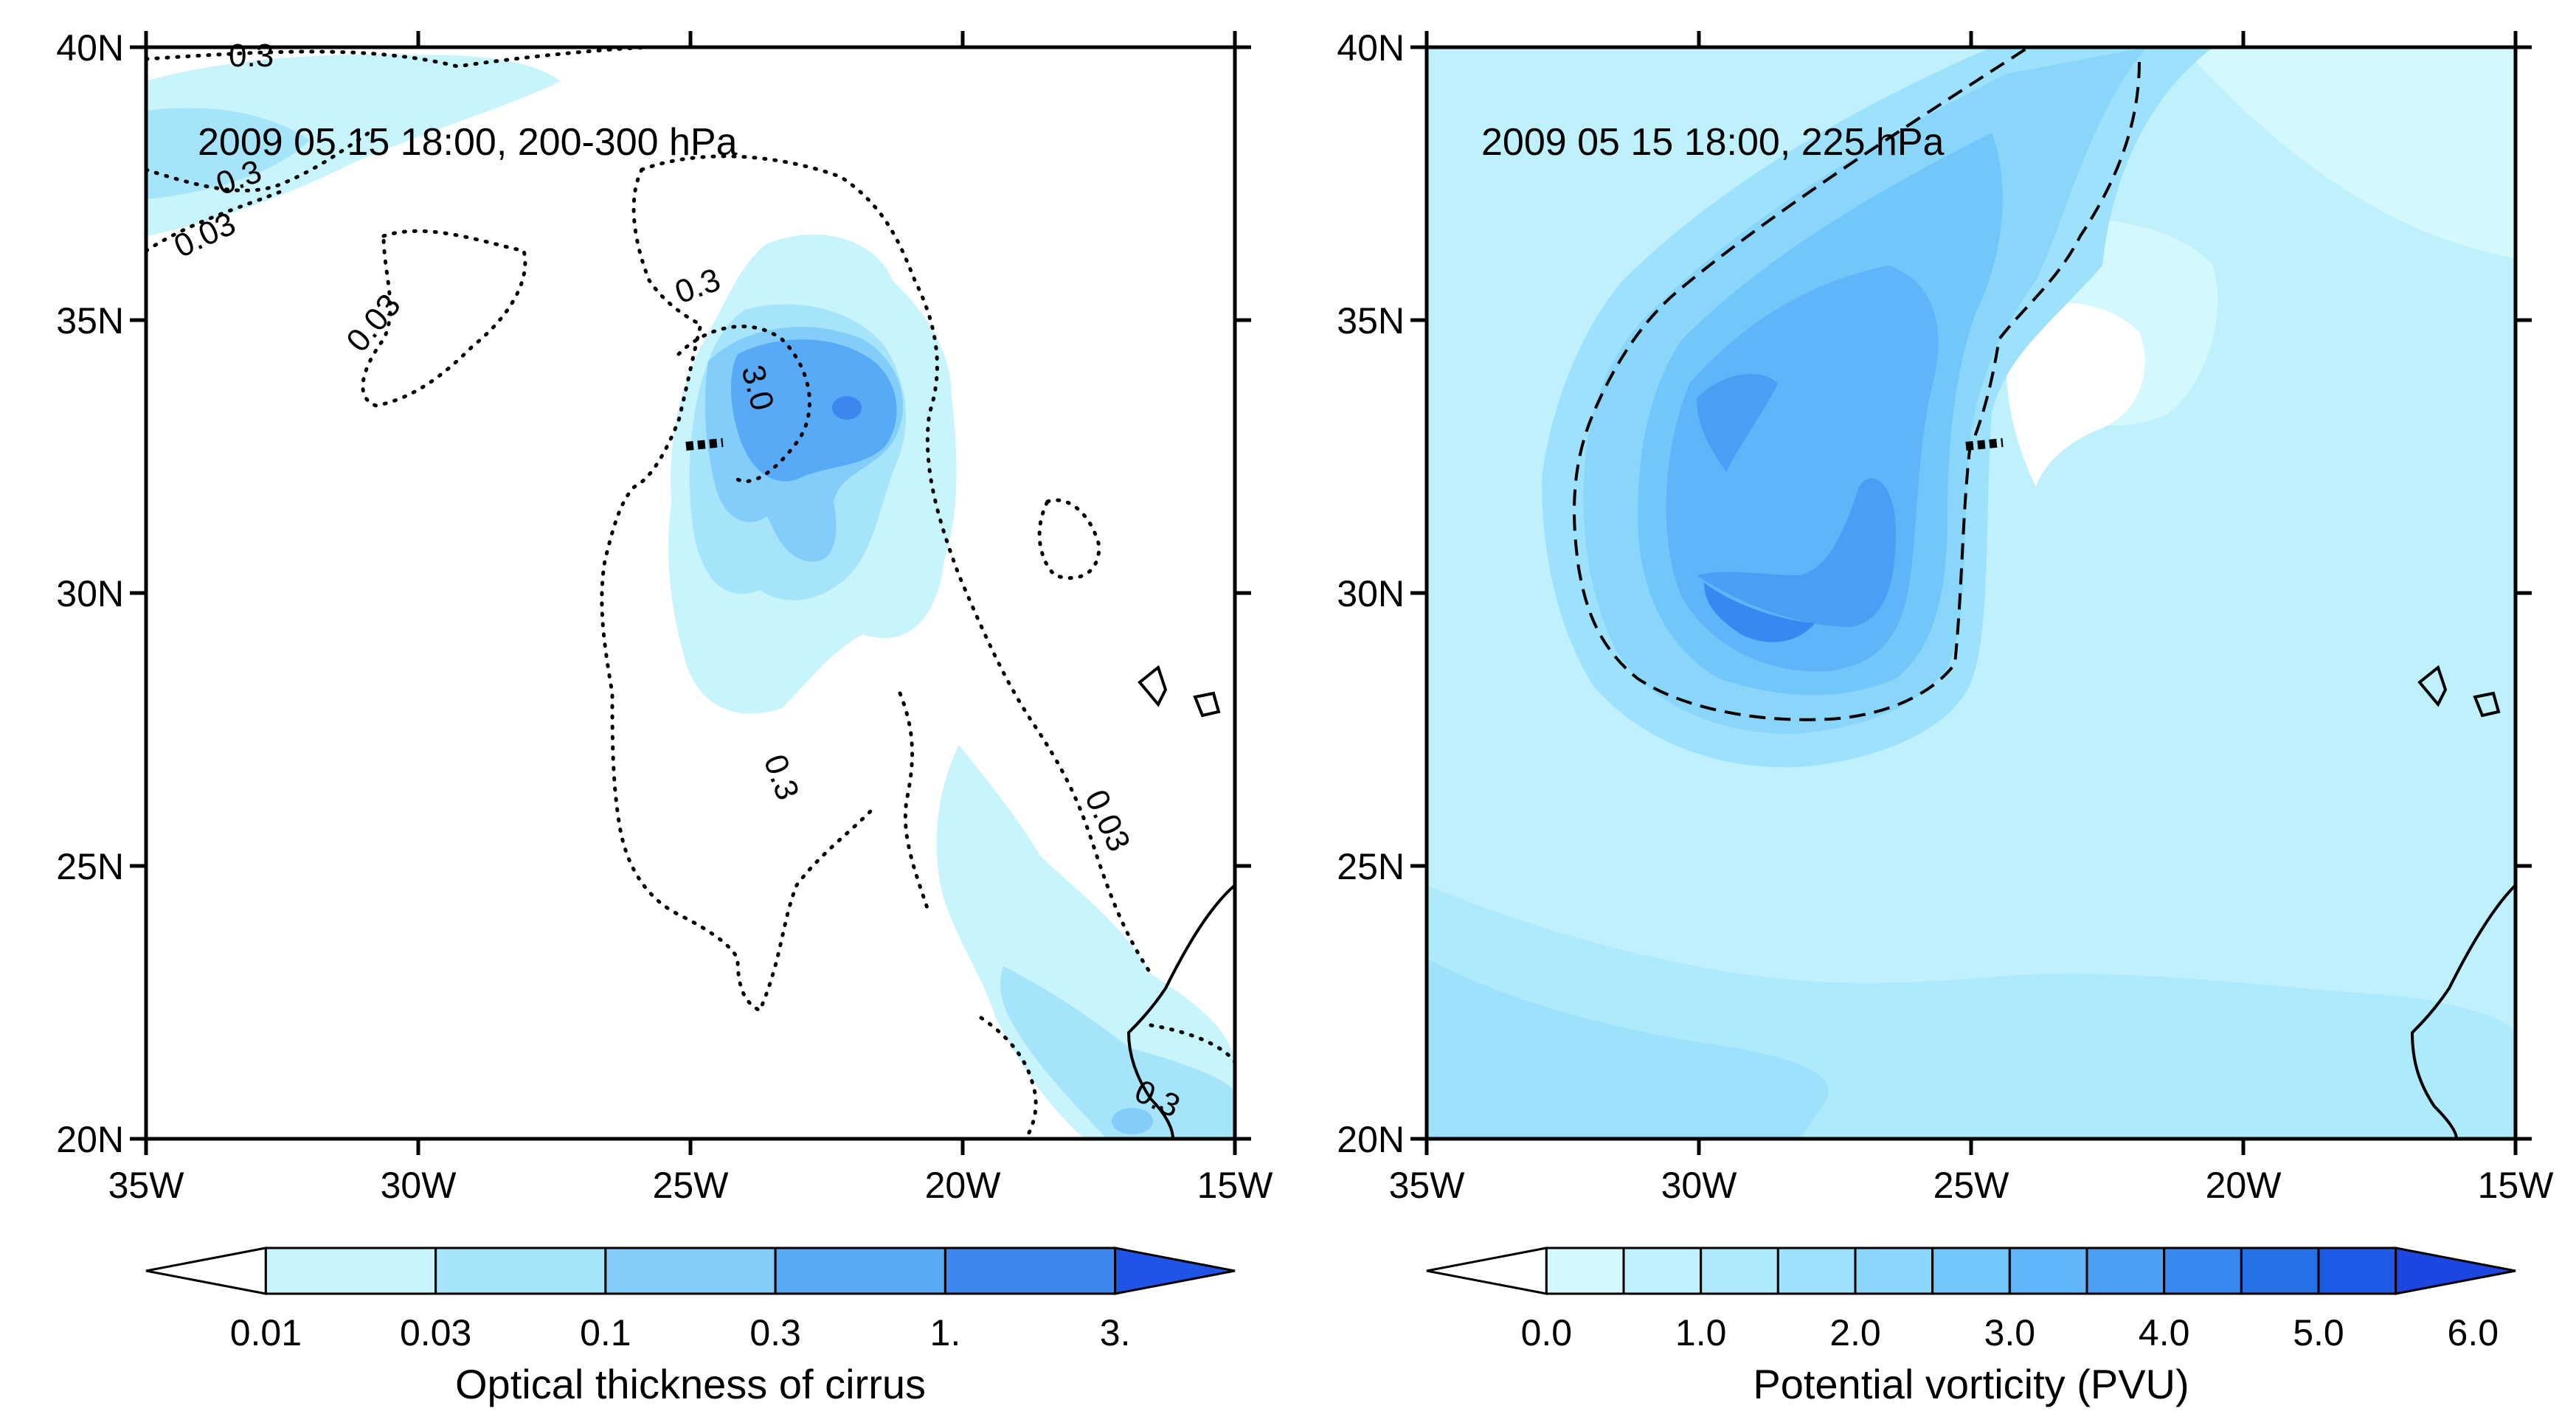 The image size is (2576, 1425). What do you see at coordinates (1985, 444) in the screenshot?
I see `right-flight-track` at bounding box center [1985, 444].